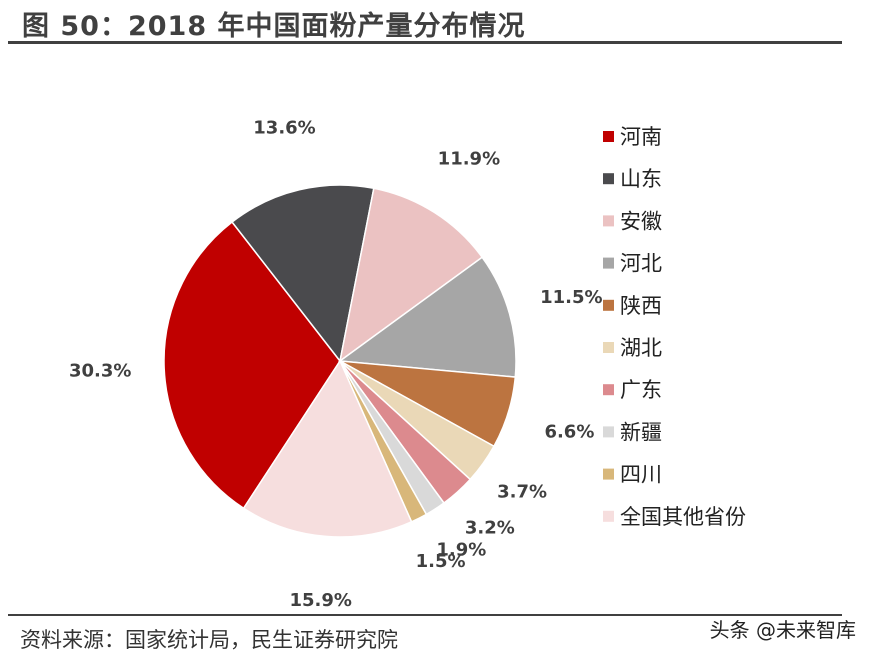 This screenshot has height=655, width=874. What do you see at coordinates (274, 26) in the screenshot?
I see `chart-title: 图 50：2018 年中国面粉产量分布情况` at bounding box center [274, 26].